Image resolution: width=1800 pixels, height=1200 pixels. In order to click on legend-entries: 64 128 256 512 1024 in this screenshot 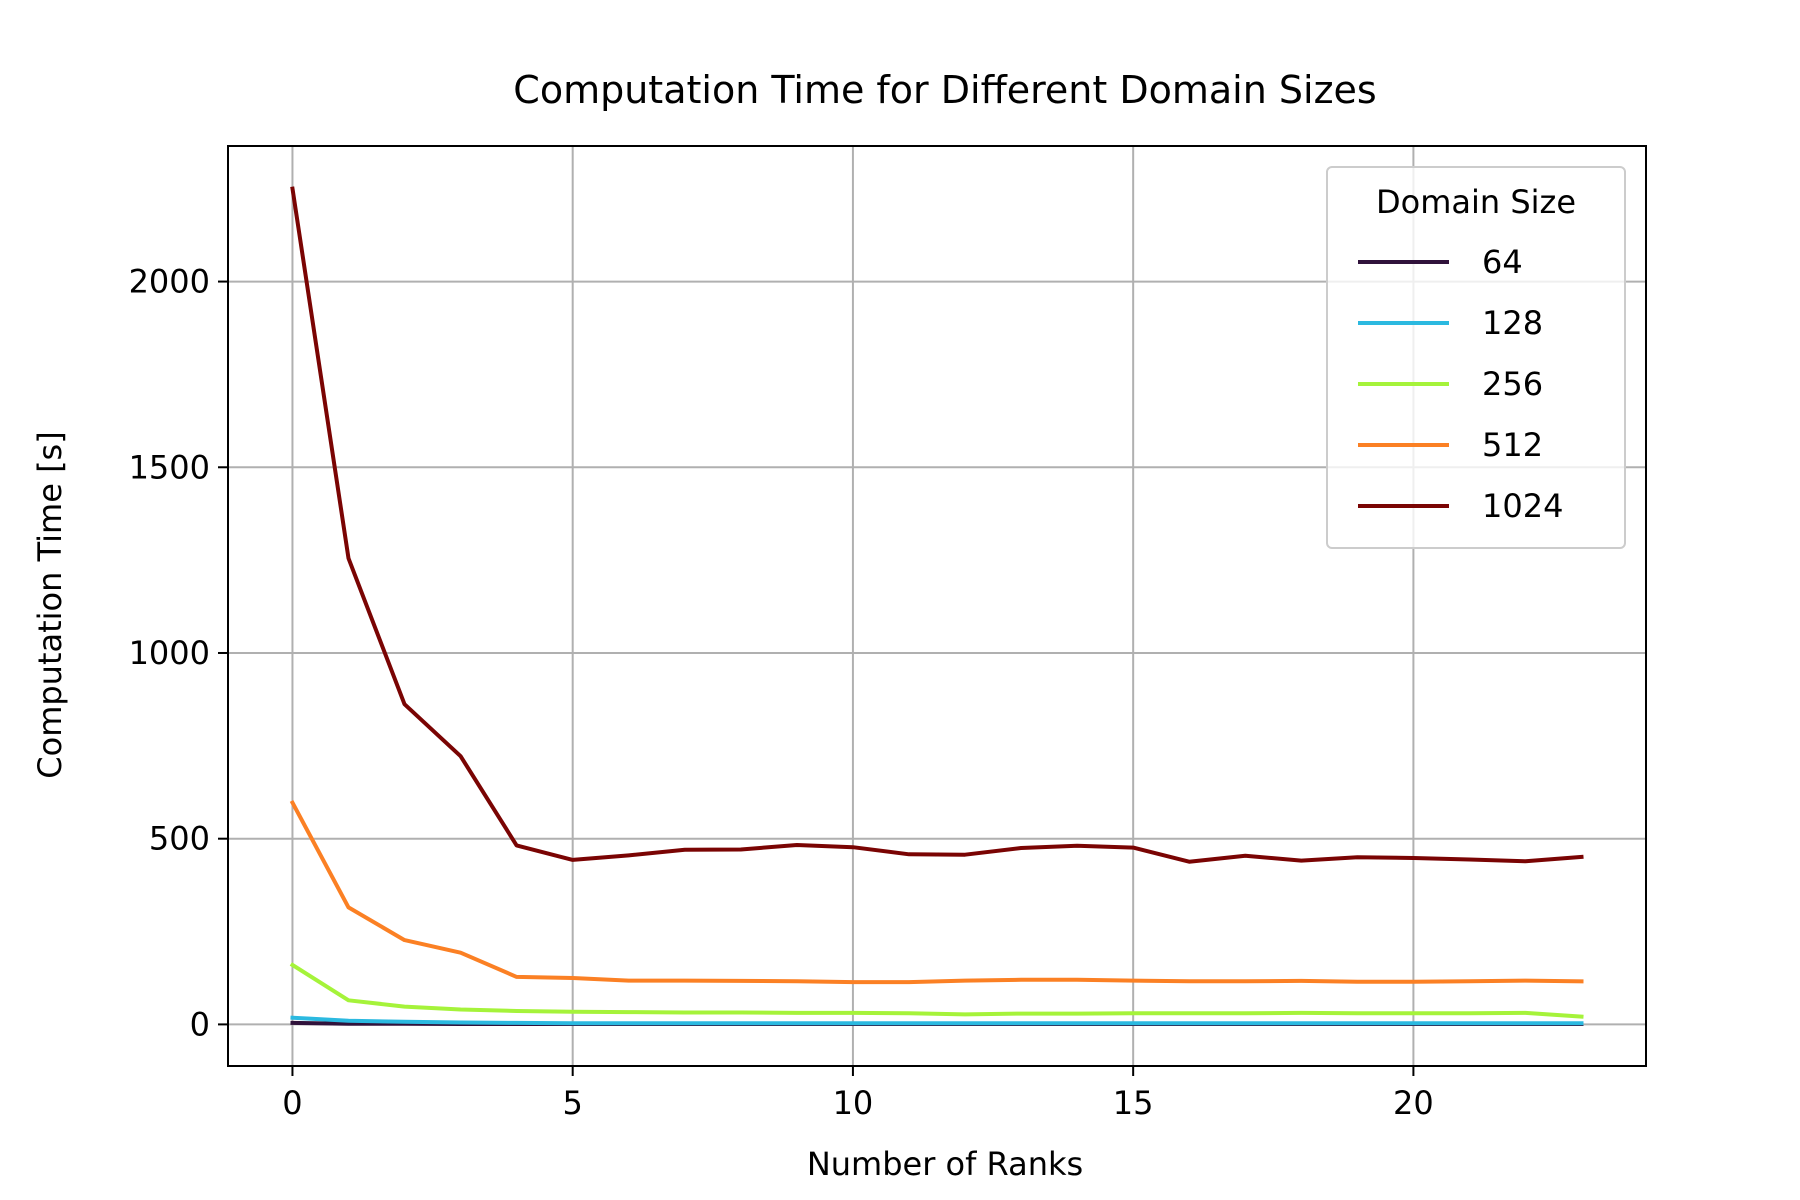, I will do `click(1460, 384)`.